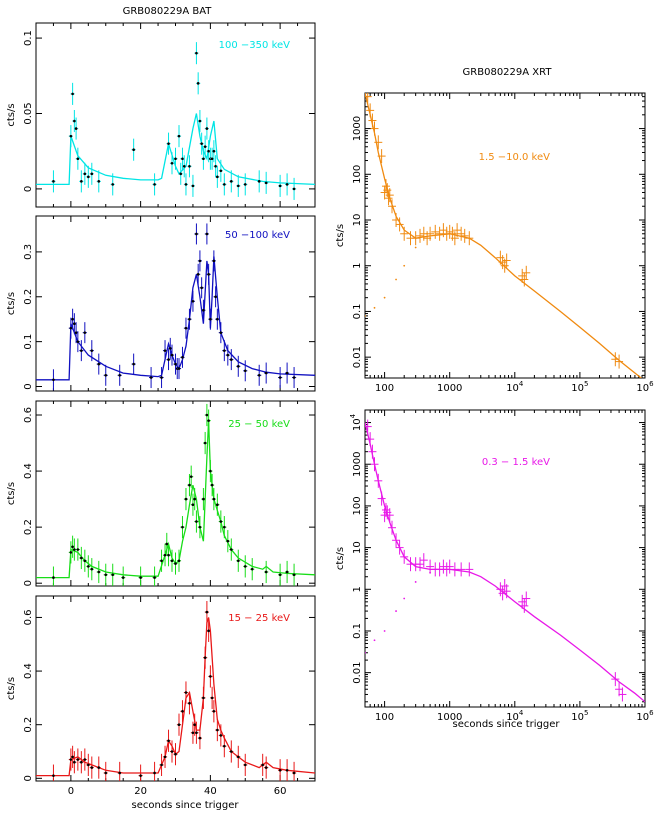  What do you see at coordinates (28, 297) in the screenshot?
I see `y-tick-label: 0.2` at bounding box center [28, 297].